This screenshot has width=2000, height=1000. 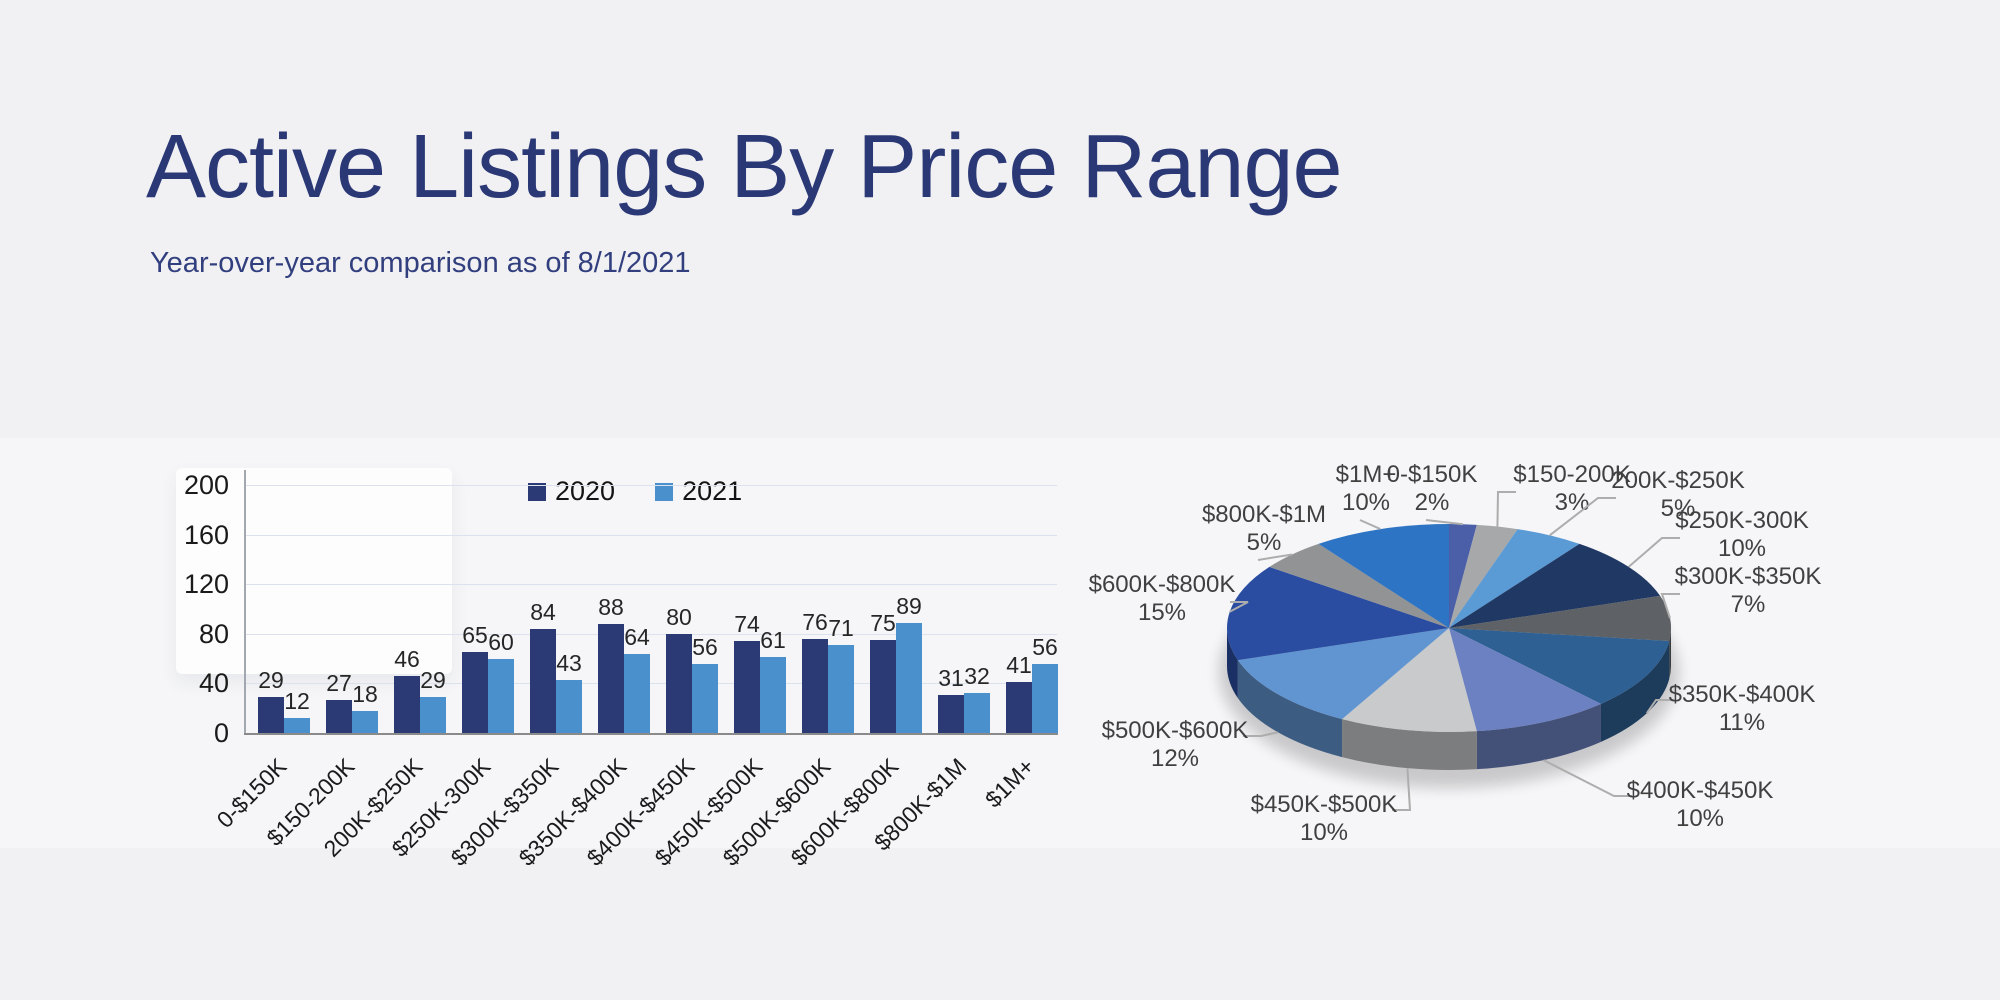 What do you see at coordinates (221, 733) in the screenshot?
I see `y-tick-label-0: 0` at bounding box center [221, 733].